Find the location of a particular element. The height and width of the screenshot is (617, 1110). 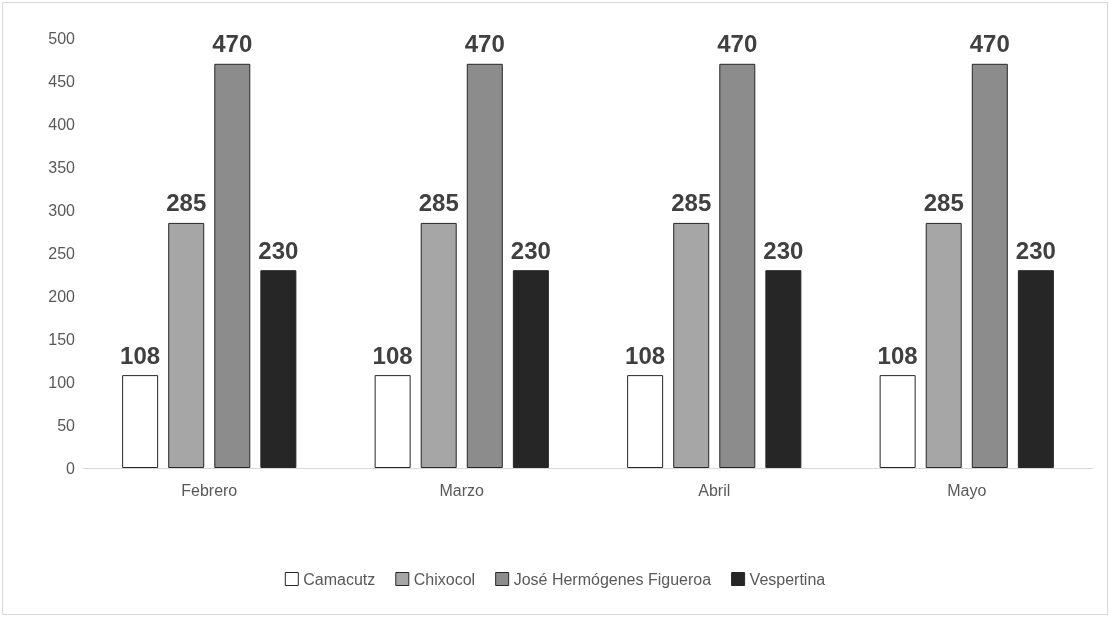

x-tick-label: Febrero is located at coordinates (209, 490).